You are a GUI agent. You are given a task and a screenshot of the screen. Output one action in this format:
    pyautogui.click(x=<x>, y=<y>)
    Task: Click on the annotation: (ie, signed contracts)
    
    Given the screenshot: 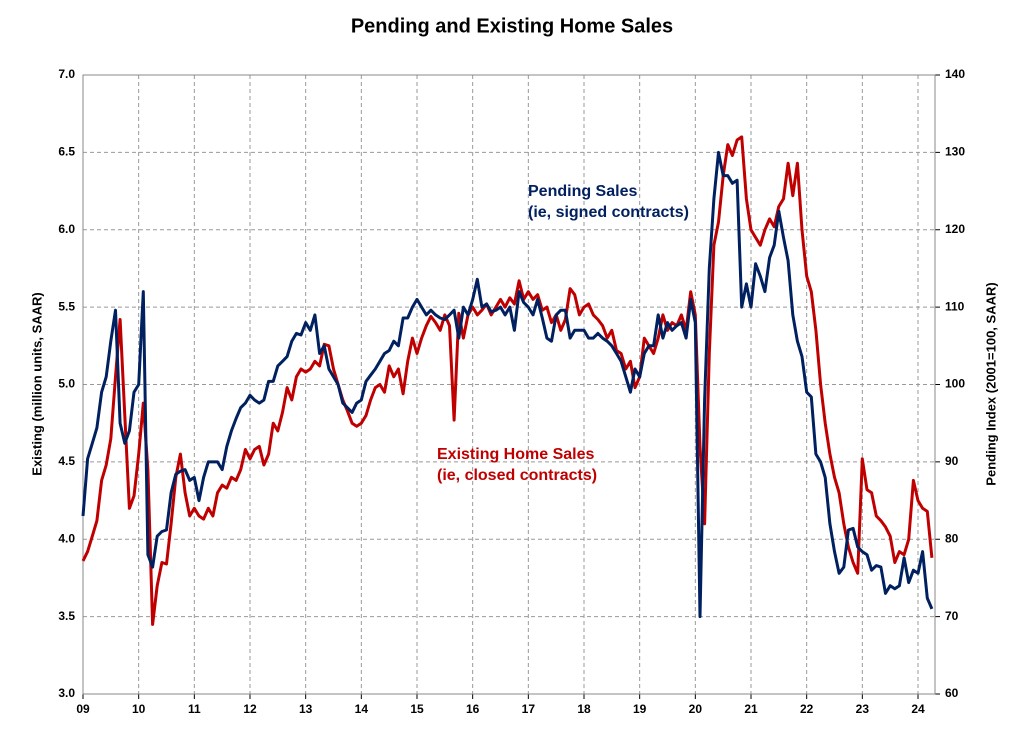 What is the action you would take?
    pyautogui.click(x=608, y=212)
    